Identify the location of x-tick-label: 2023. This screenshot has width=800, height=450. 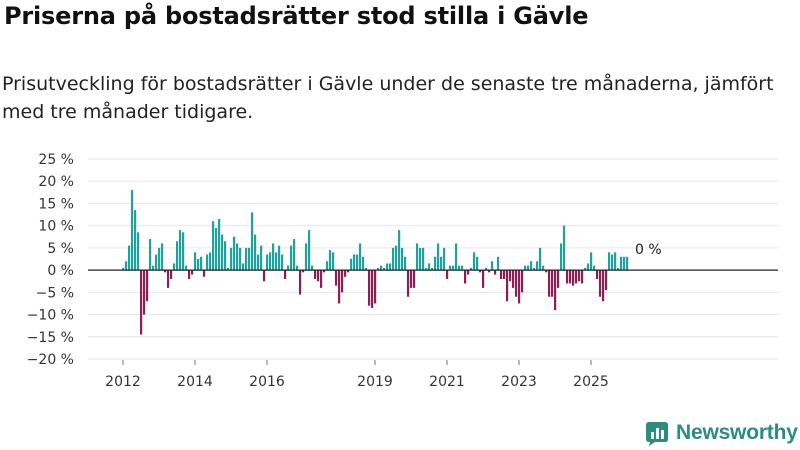
(519, 382).